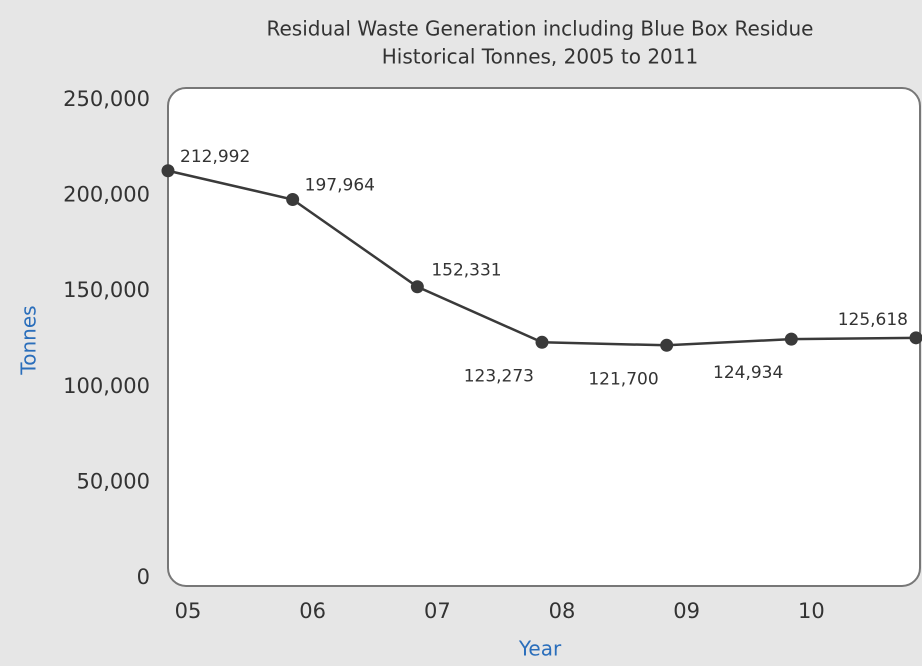 This screenshot has height=666, width=922. Describe the element at coordinates (312, 611) in the screenshot. I see `x-tick-label: 06` at that location.